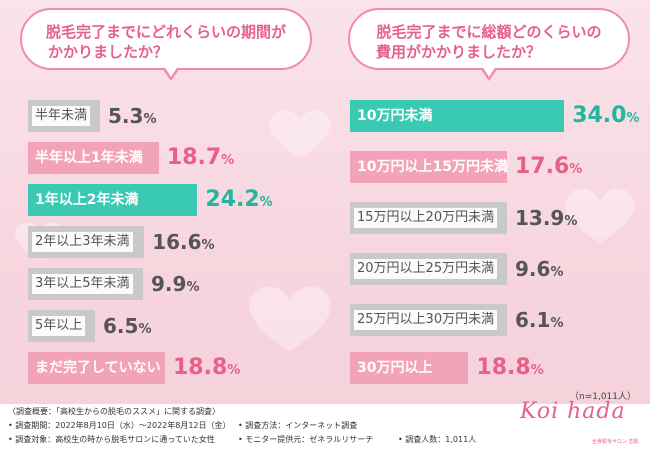  I want to click on category-label: 10万円以上15万円未満, so click(432, 167).